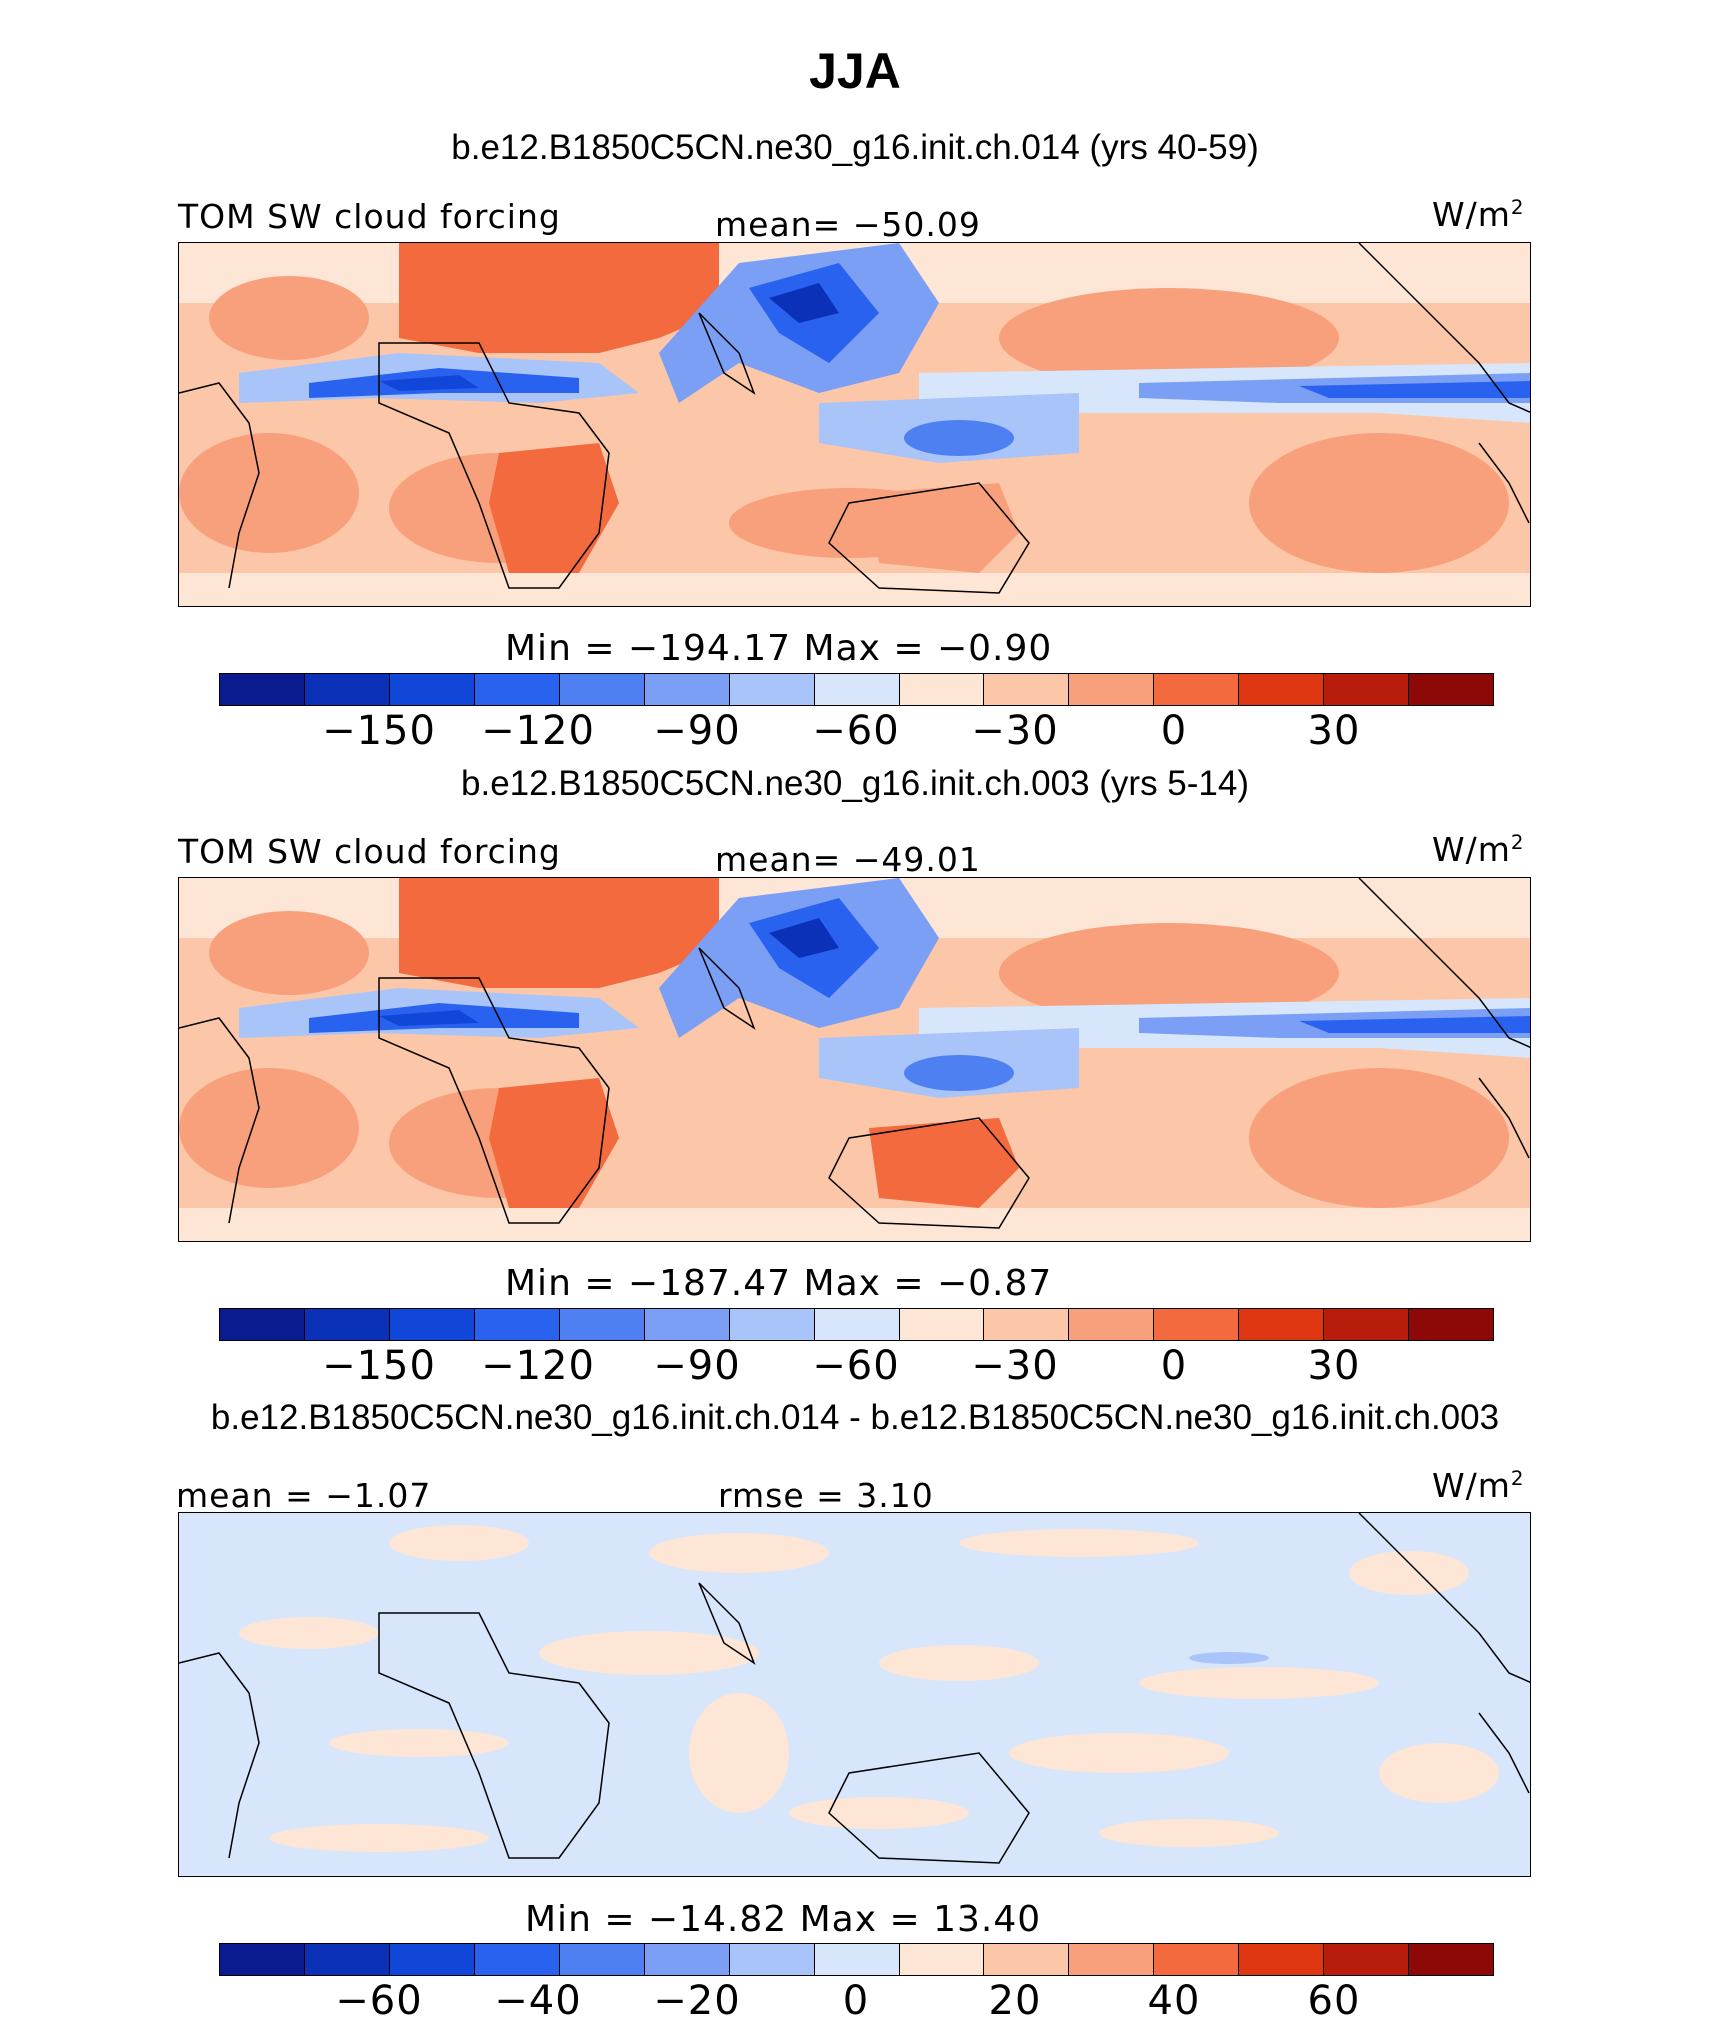 The height and width of the screenshot is (2036, 1710). Describe the element at coordinates (779, 648) in the screenshot. I see `panel-1-minmax: Min = −194.17 Max = −0.90` at that location.